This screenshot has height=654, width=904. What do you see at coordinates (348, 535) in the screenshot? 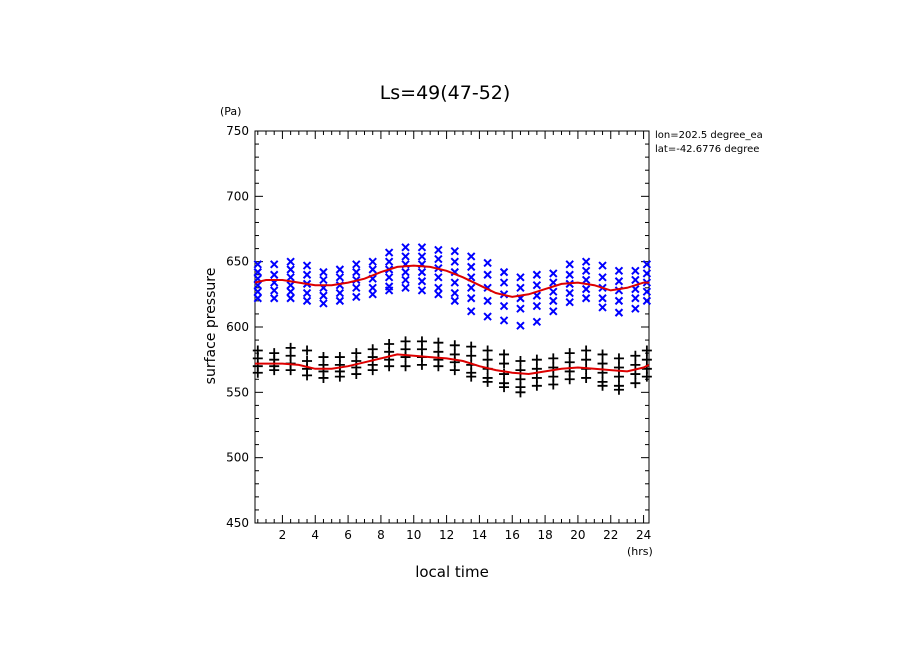
I see `x-tick-label: 6` at bounding box center [348, 535].